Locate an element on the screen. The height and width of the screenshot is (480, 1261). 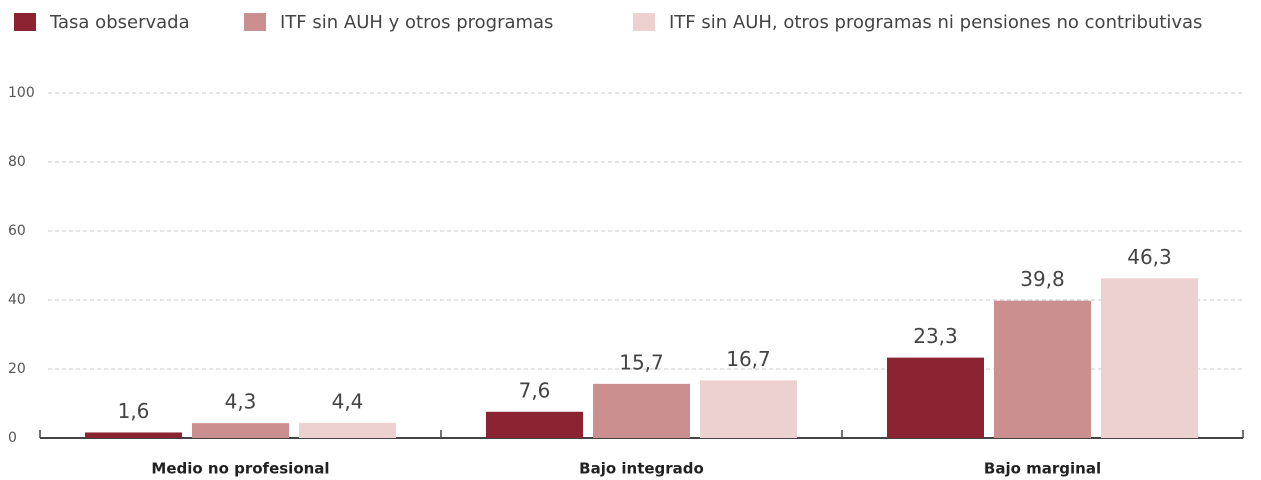
value-label: 7,6 is located at coordinates (535, 390).